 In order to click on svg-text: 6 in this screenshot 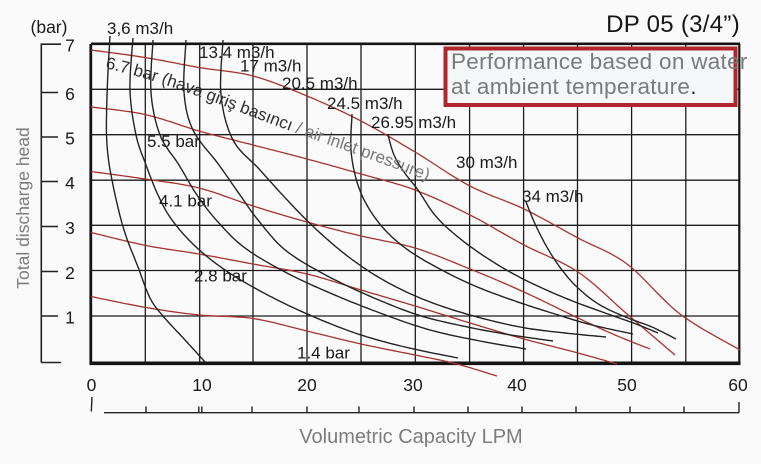, I will do `click(70, 94)`.